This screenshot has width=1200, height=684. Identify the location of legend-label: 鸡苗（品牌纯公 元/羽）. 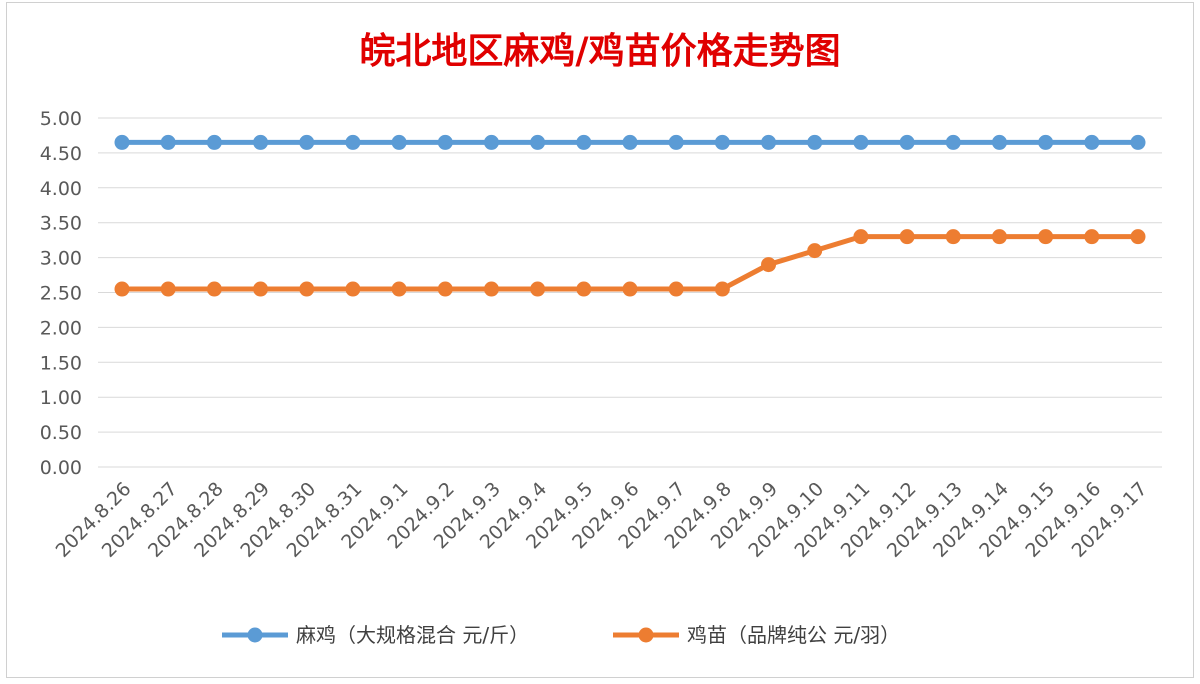
(793, 635).